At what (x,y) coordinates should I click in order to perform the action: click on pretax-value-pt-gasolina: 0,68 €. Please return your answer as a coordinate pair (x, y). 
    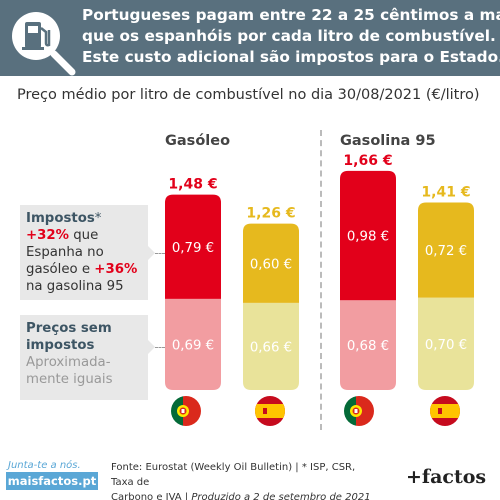
    Looking at the image, I should click on (368, 346).